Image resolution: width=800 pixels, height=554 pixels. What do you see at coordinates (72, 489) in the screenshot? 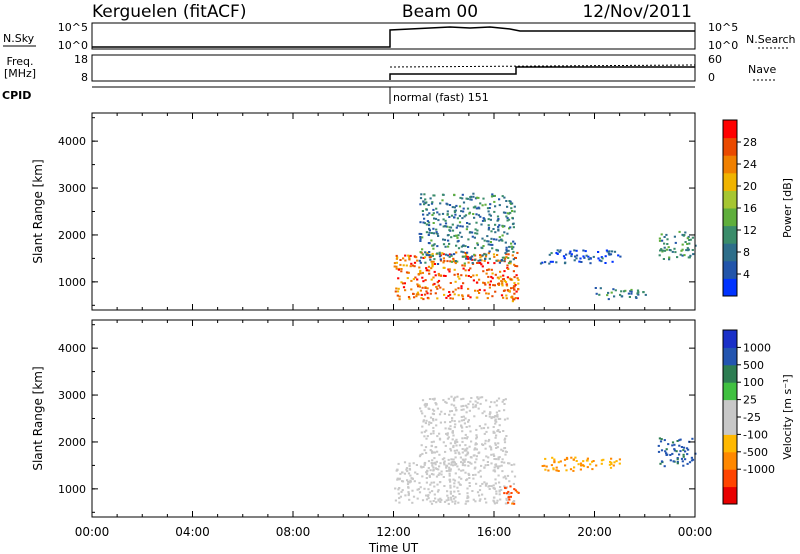
I see `y-tick-label: 1000` at bounding box center [72, 489].